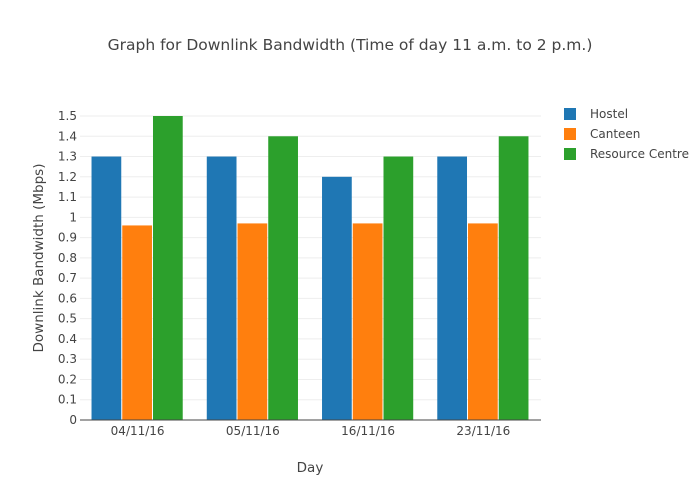 Image resolution: width=700 pixels, height=500 pixels. I want to click on x-tick-label: 23/11/16, so click(483, 431).